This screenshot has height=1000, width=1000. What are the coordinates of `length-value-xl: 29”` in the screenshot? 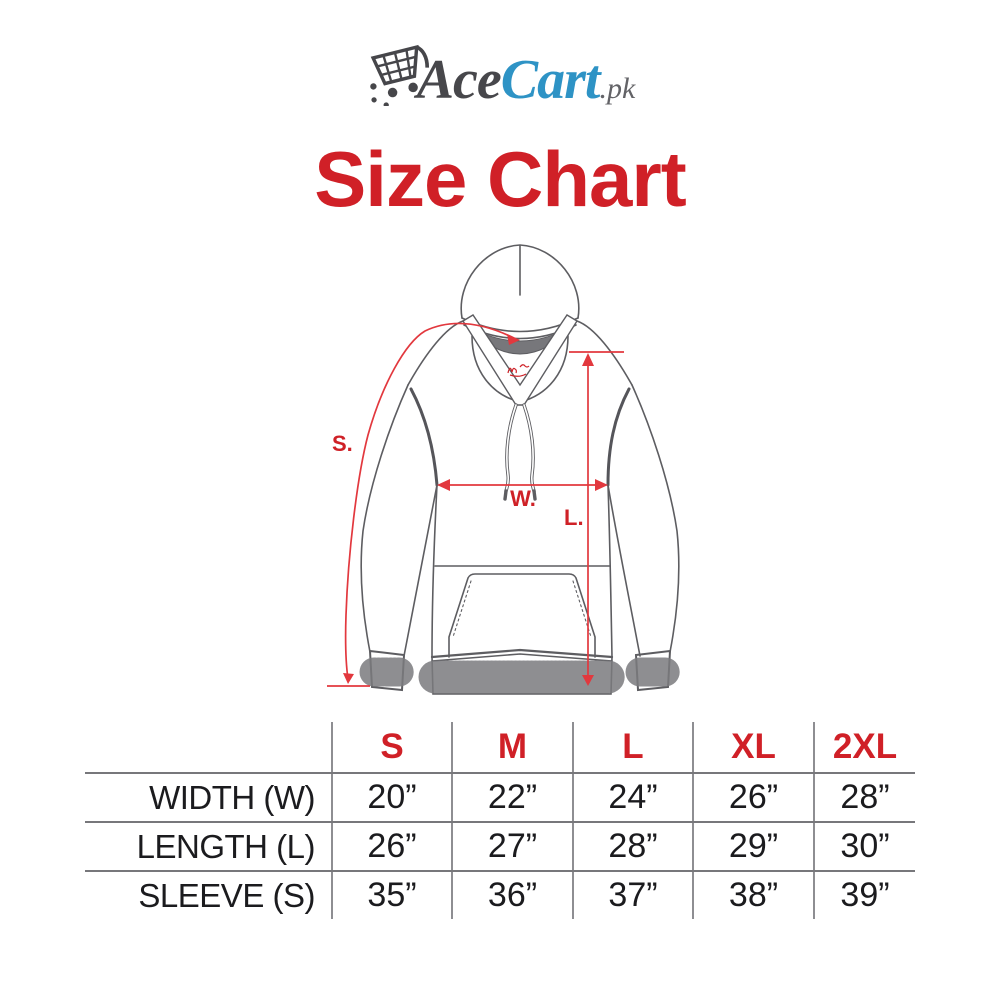 It's located at (753, 847).